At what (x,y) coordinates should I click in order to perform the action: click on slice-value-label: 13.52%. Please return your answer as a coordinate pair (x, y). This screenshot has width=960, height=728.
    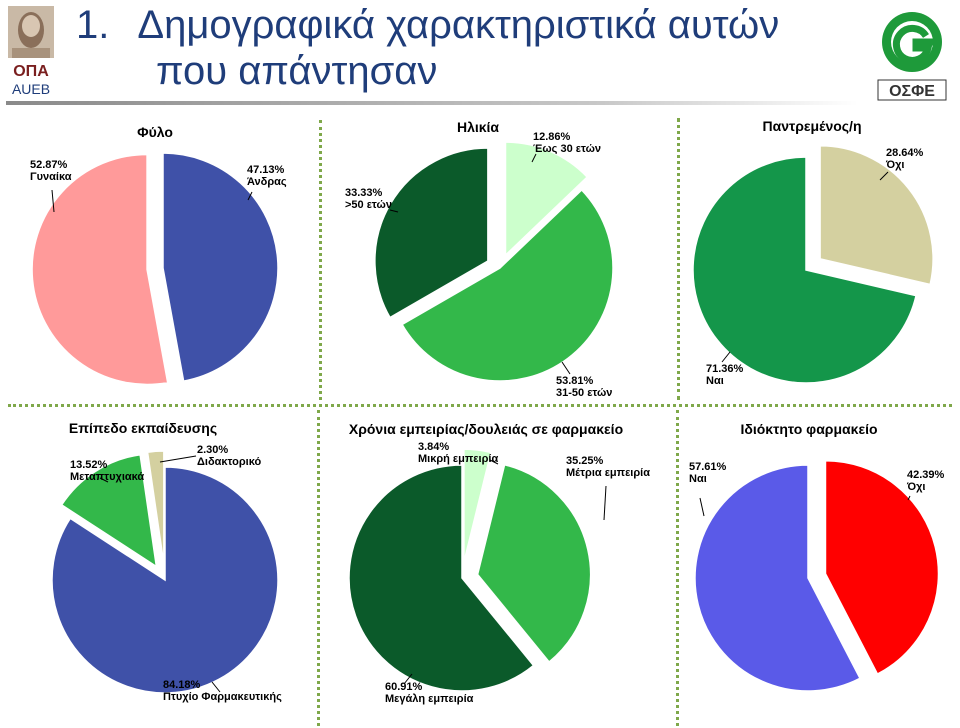
    Looking at the image, I should click on (89, 465).